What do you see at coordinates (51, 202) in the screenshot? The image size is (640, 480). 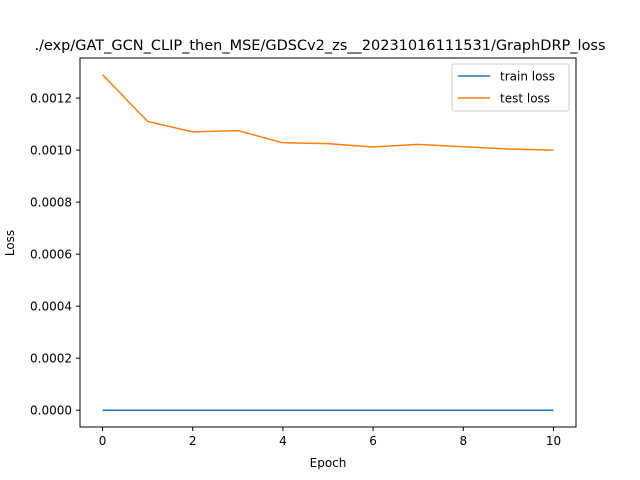 I see `y-tick-label: 0.0008` at bounding box center [51, 202].